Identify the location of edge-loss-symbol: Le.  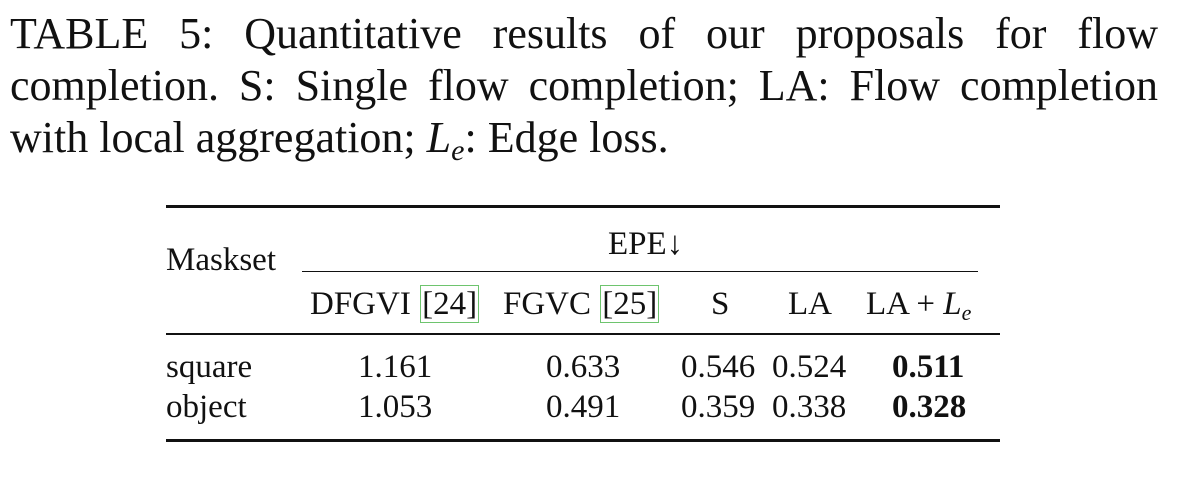
(445, 139).